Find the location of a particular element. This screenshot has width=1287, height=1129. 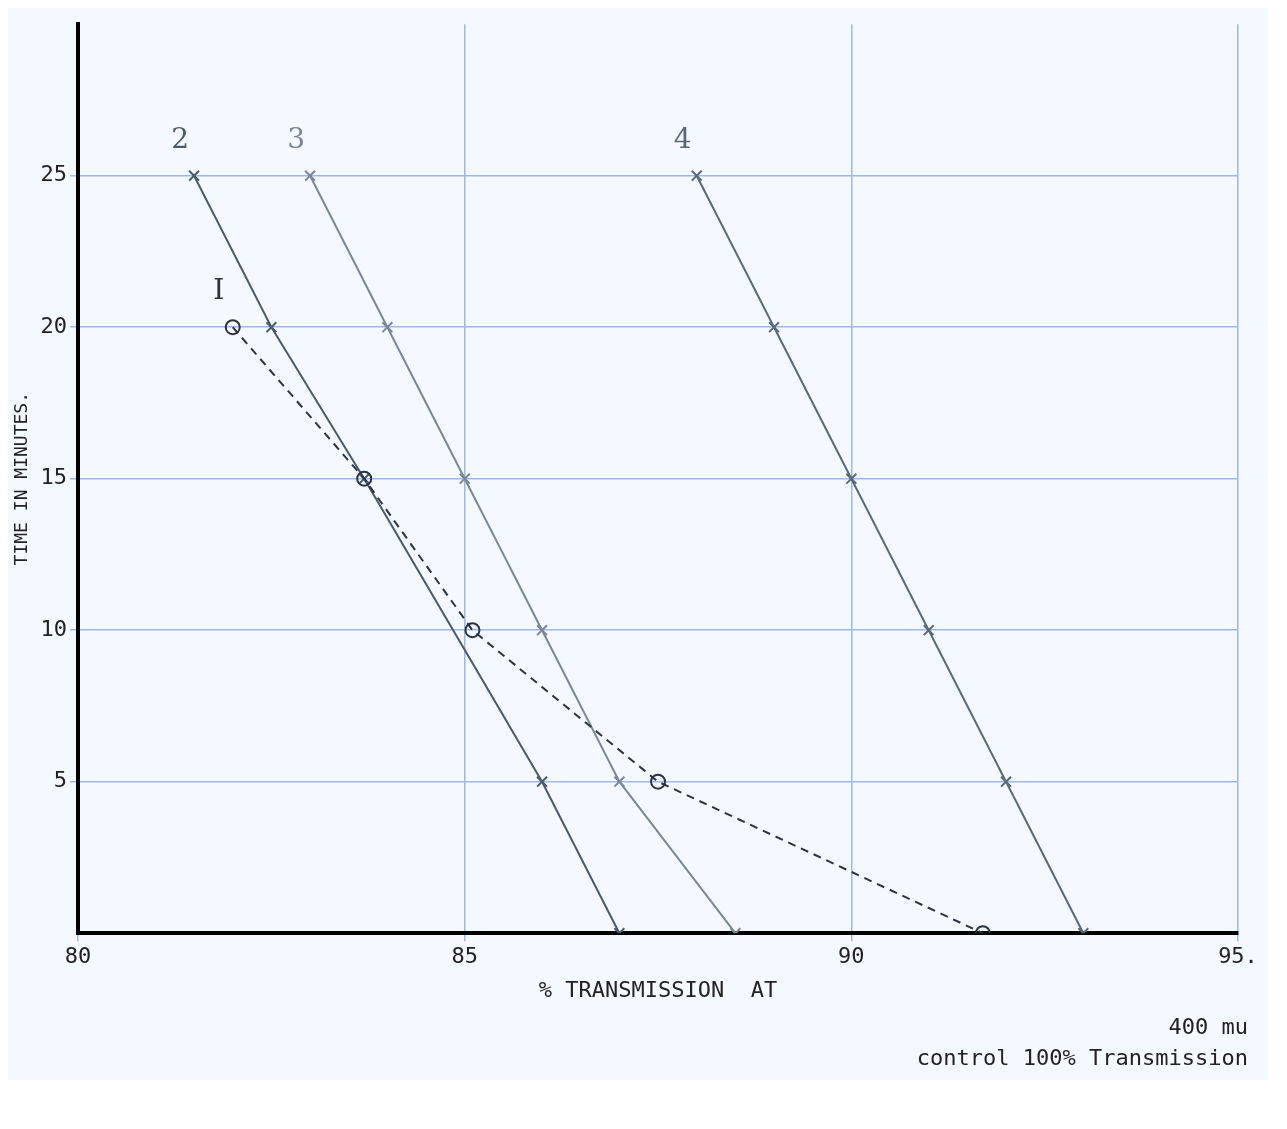

series-label: I is located at coordinates (219, 290).